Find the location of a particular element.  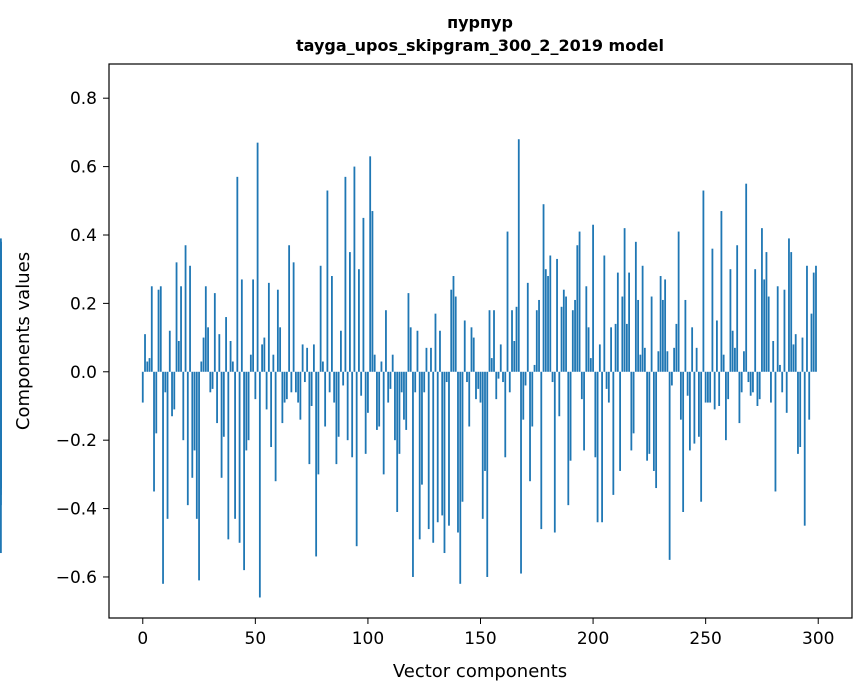

x-tick-label-50: 50 is located at coordinates (256, 639).